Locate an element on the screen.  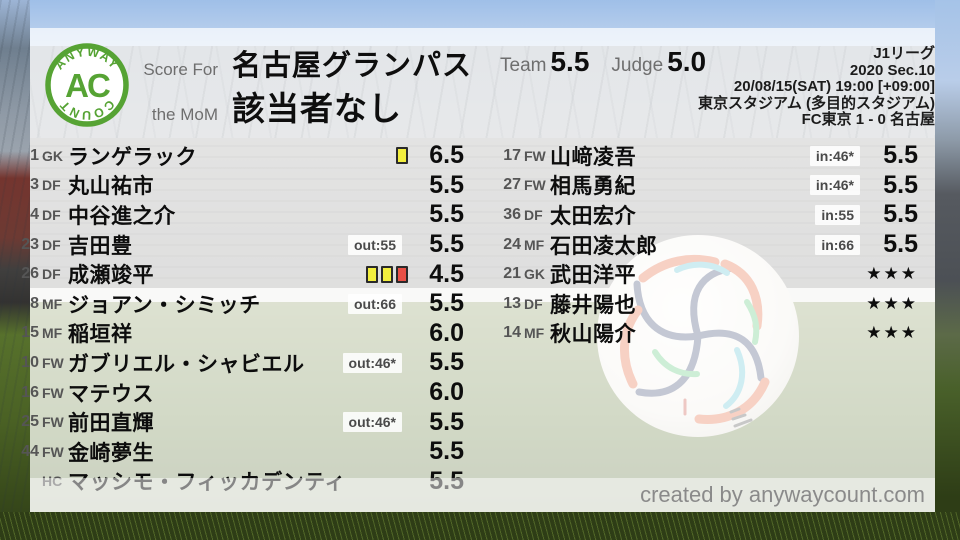
player-name: 石田凌太郎 is located at coordinates (604, 246).